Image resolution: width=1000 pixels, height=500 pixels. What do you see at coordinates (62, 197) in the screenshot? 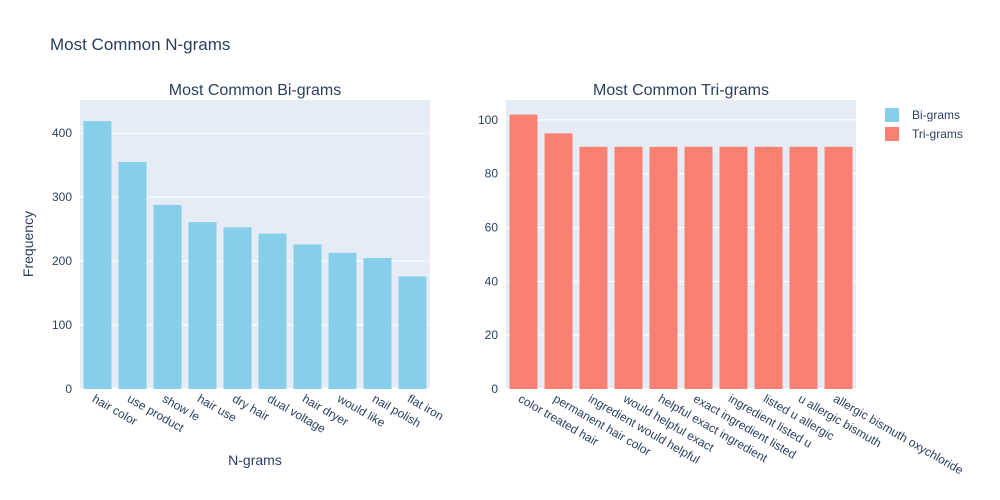
I see `bigram-y-tick-label: 300` at bounding box center [62, 197].